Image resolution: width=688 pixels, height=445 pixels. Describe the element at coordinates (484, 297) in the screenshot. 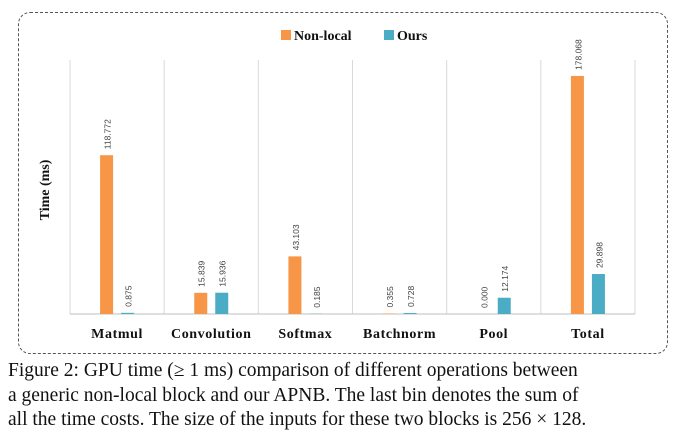

I see `data-label-non-local-pool: 0.000` at that location.